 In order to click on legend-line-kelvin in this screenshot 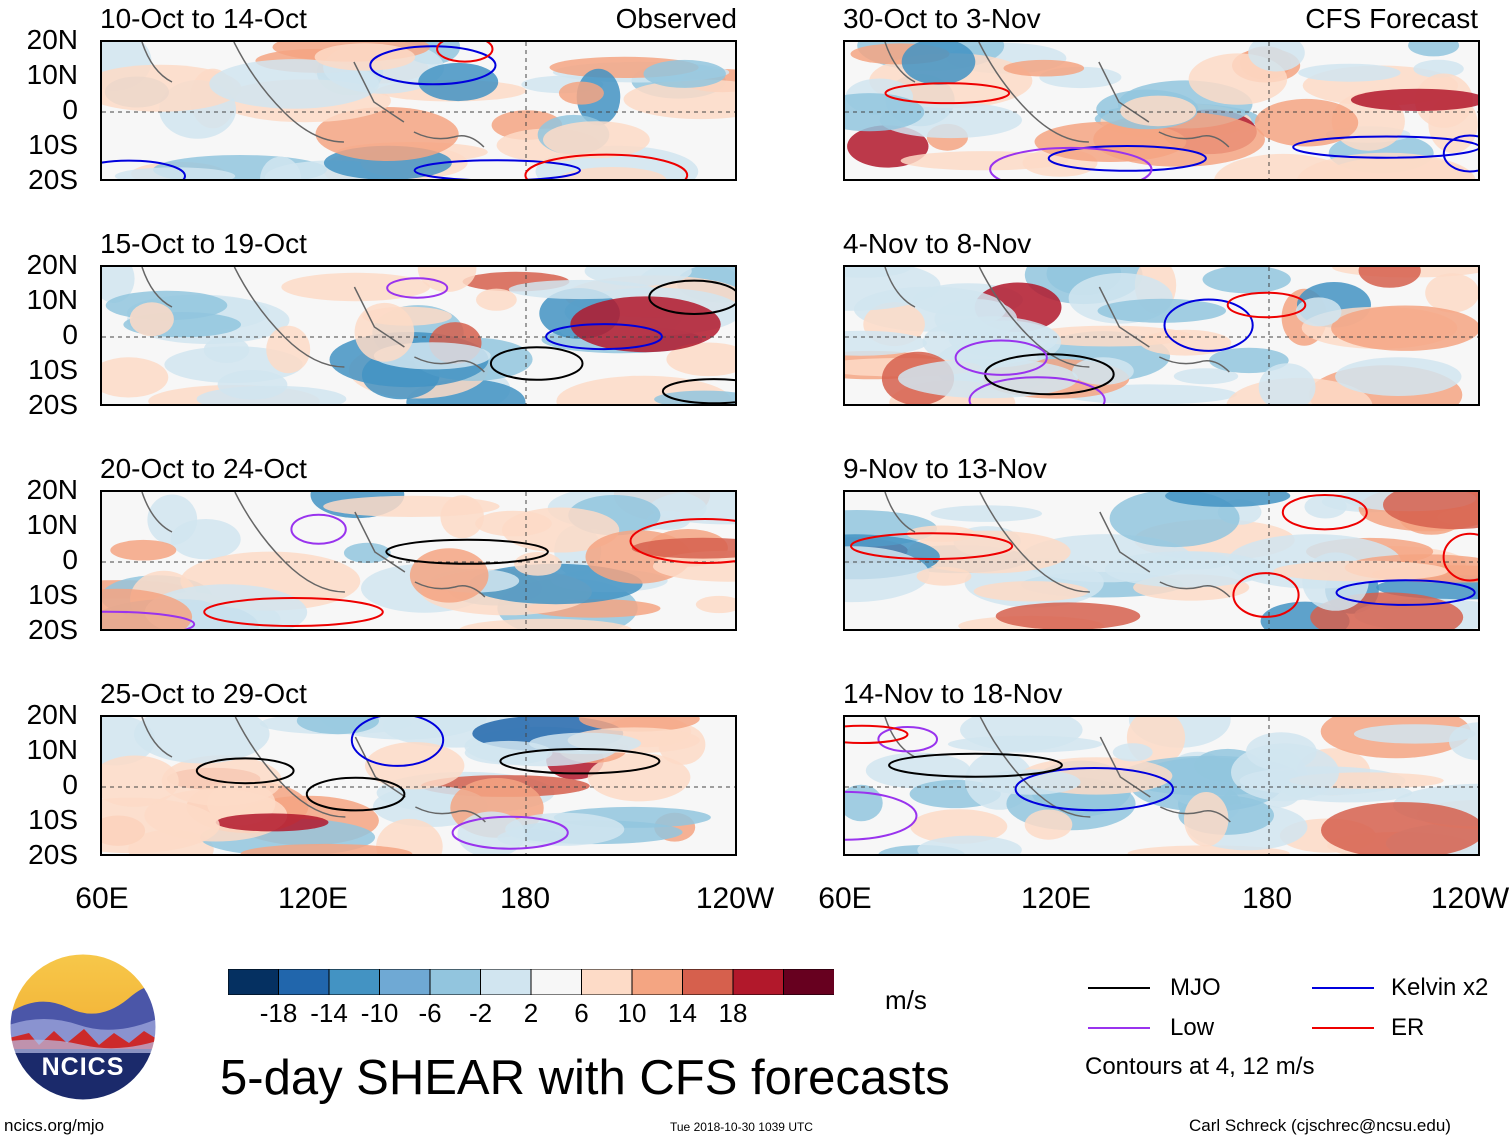, I will do `click(1343, 988)`.